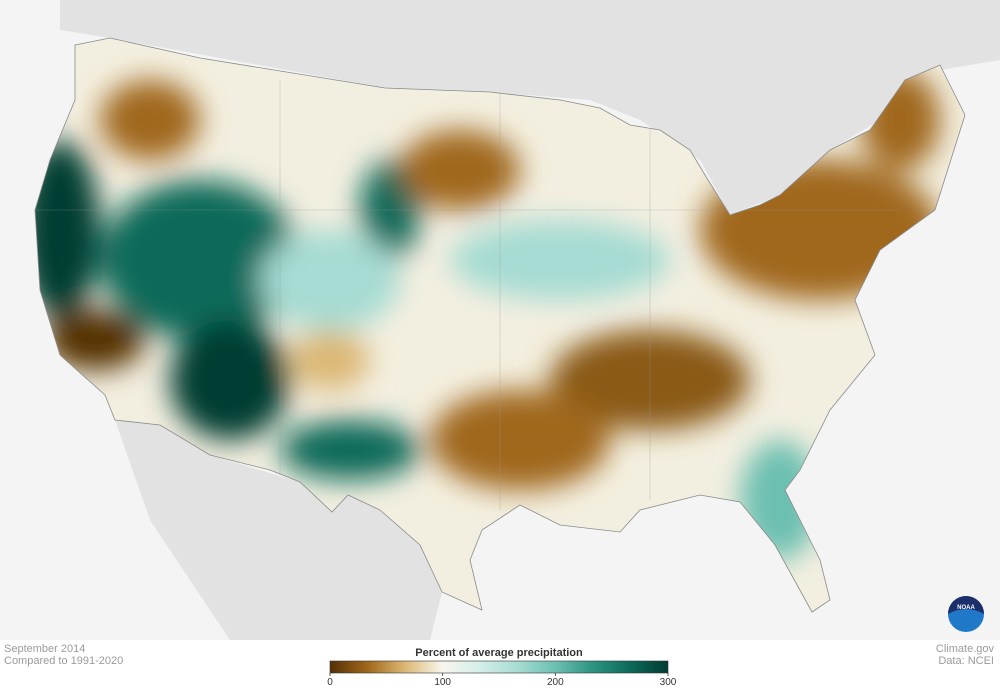 The height and width of the screenshot is (690, 1000). Describe the element at coordinates (63, 661) in the screenshot. I see `baseline: Compared to 1991-2020` at that location.